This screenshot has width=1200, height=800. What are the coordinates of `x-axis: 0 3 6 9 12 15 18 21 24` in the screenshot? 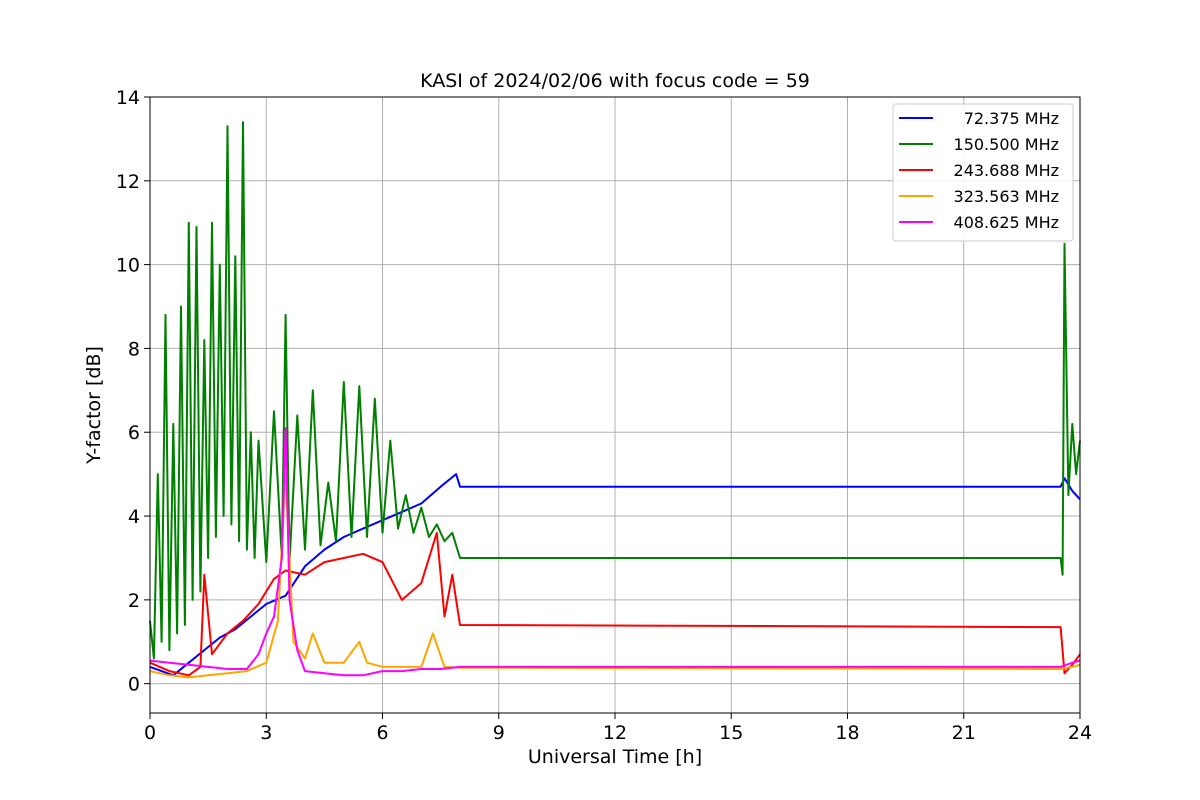 It's located at (618, 728).